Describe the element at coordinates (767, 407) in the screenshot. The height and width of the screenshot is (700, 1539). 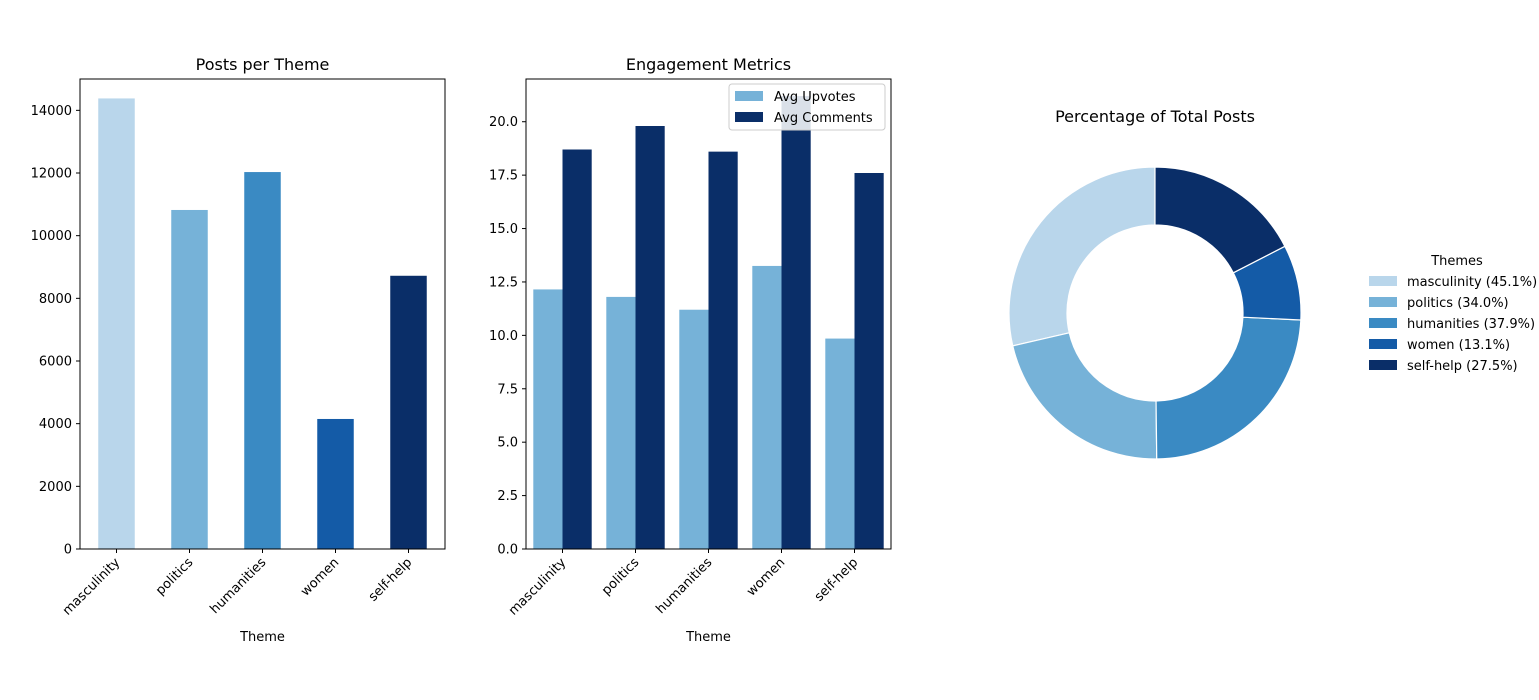
I see `bar-avg-upvotes-women` at that location.